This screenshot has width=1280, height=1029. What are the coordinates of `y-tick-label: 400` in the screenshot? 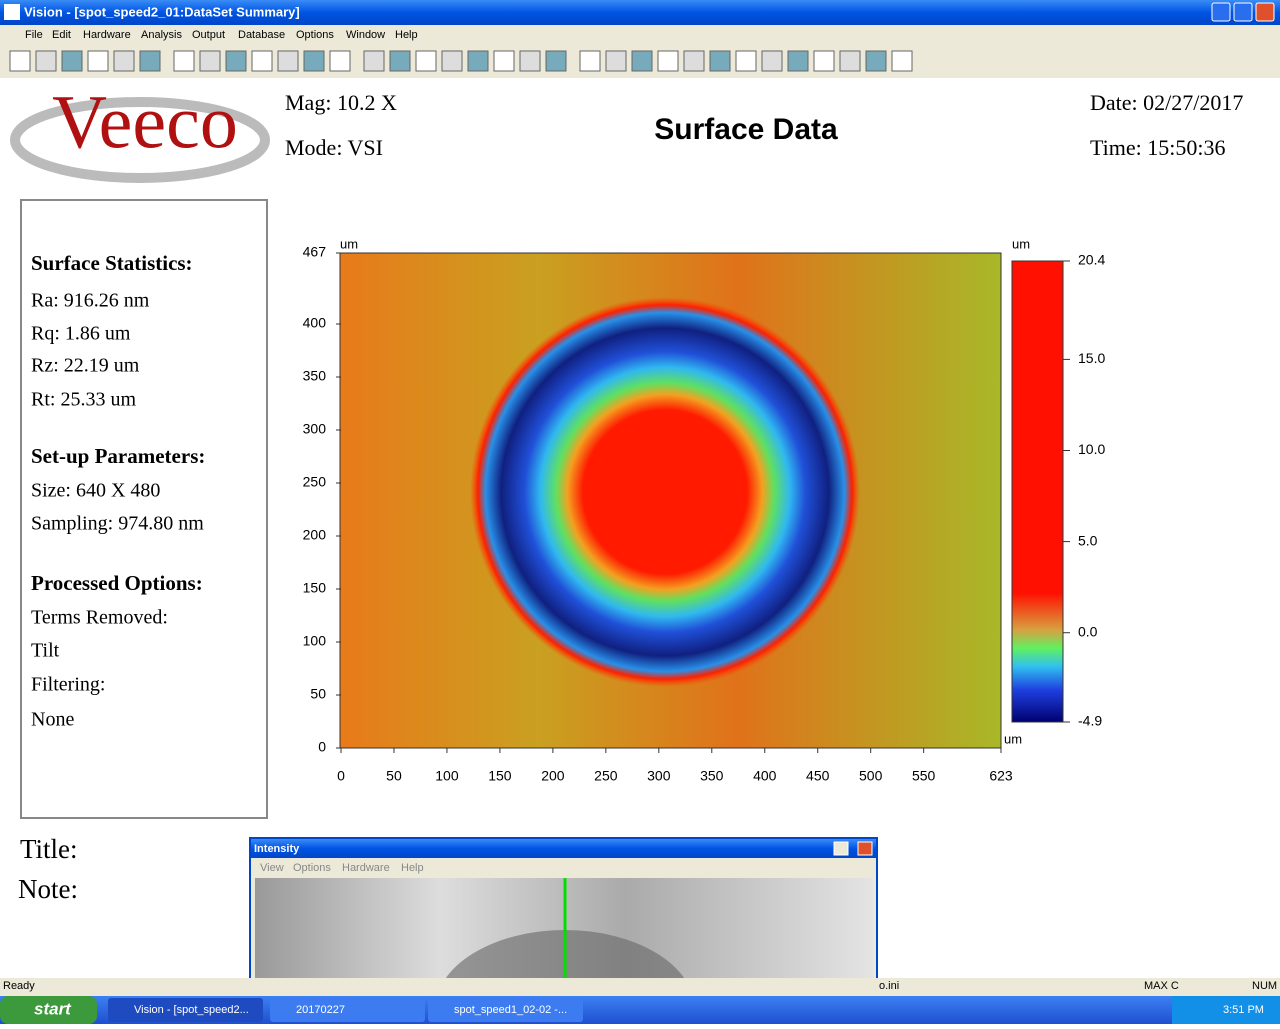 It's located at (315, 323).